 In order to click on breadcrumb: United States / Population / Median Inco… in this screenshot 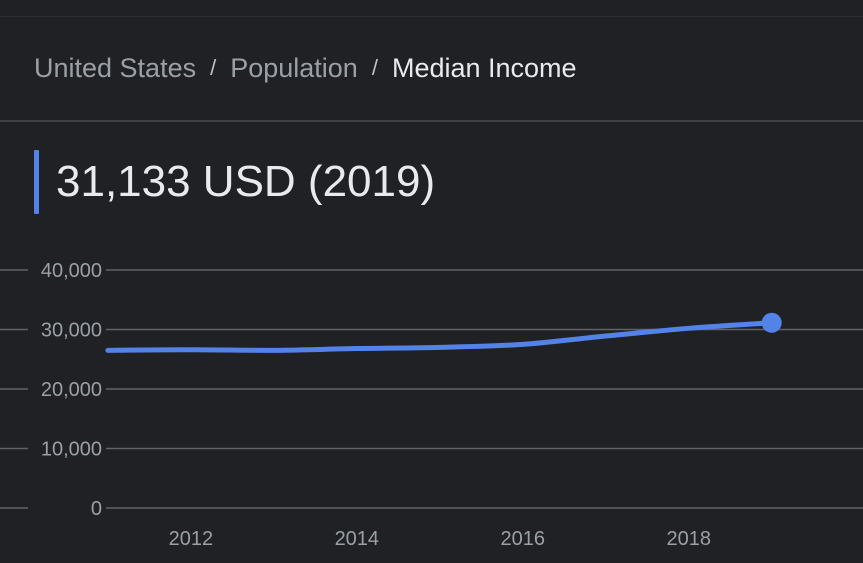, I will do `click(305, 68)`.